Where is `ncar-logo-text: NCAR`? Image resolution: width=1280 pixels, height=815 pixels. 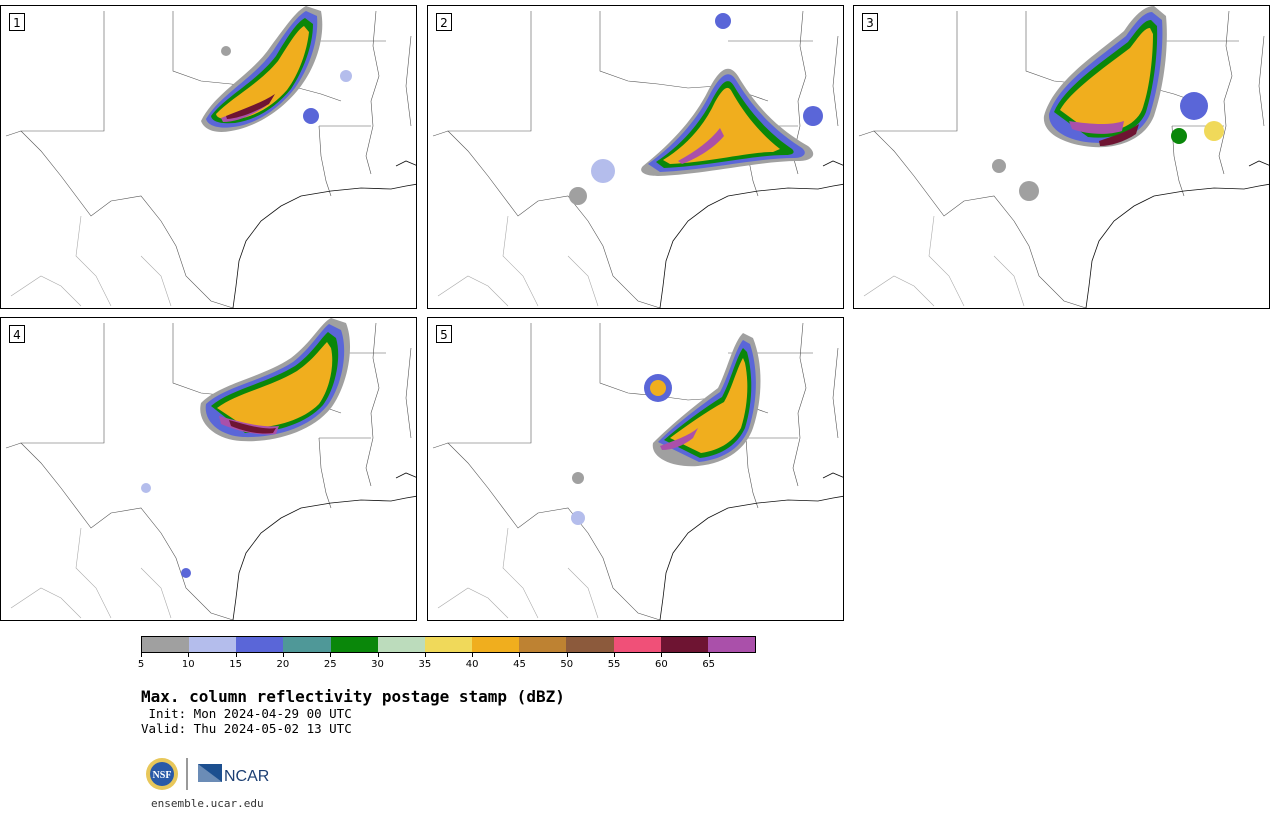
ncar-logo-text: NCAR is located at coordinates (246, 776).